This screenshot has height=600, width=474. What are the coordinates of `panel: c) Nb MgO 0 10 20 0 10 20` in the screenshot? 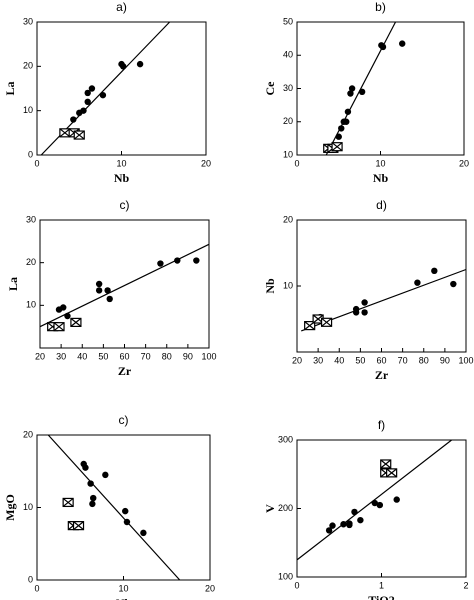 It's located at (109, 506).